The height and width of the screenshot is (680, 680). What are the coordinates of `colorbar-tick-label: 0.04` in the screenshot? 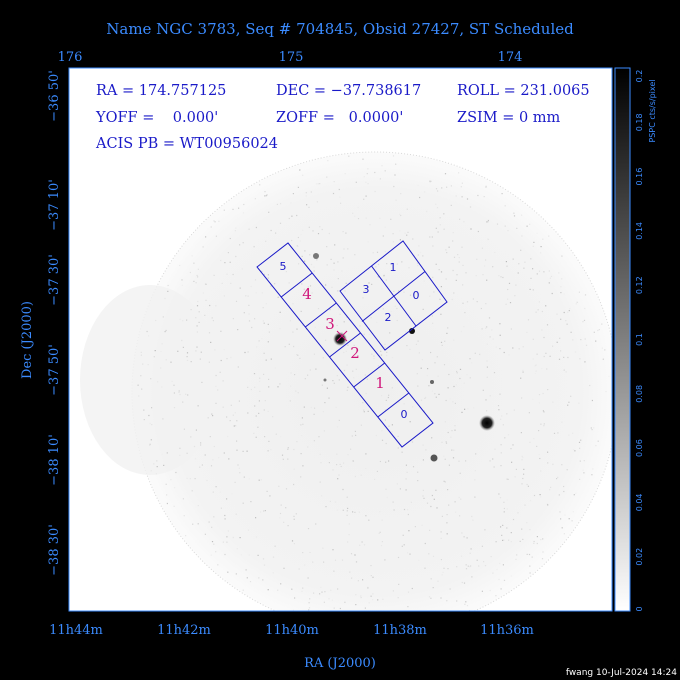 It's located at (639, 502).